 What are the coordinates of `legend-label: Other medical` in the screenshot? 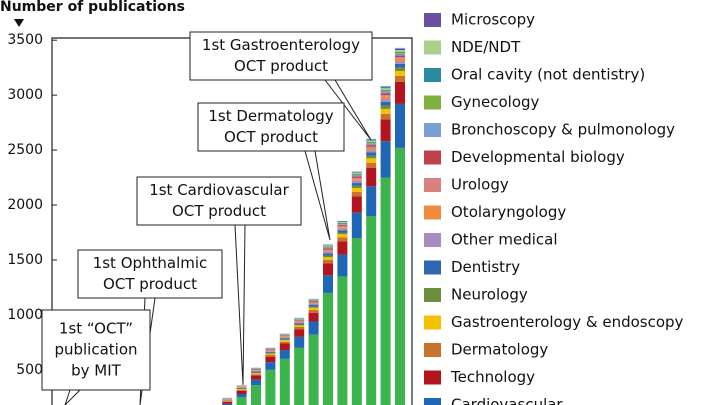 It's located at (504, 240).